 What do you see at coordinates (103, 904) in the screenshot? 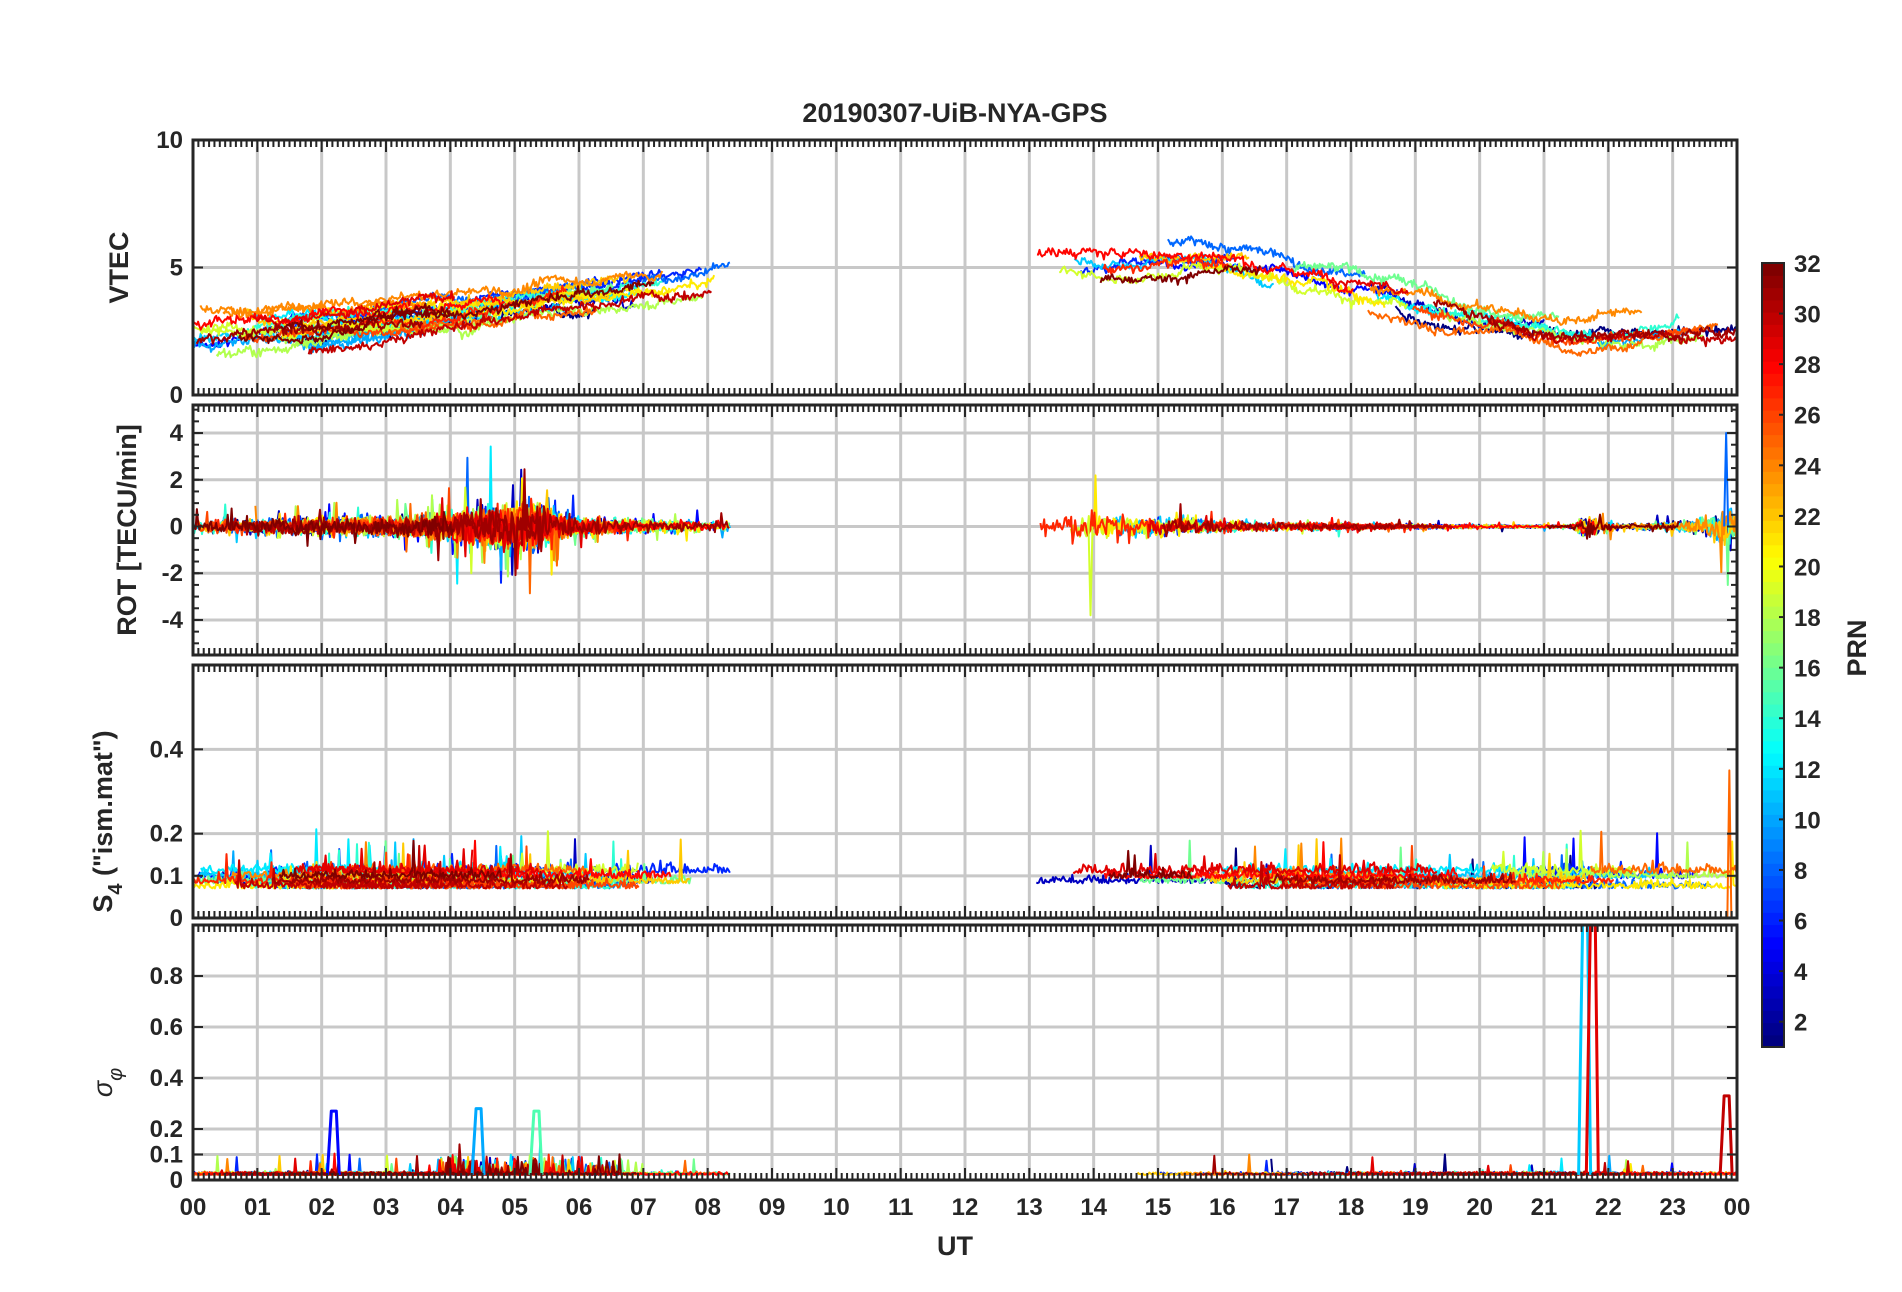
I see `y-label-main: S` at bounding box center [103, 904].